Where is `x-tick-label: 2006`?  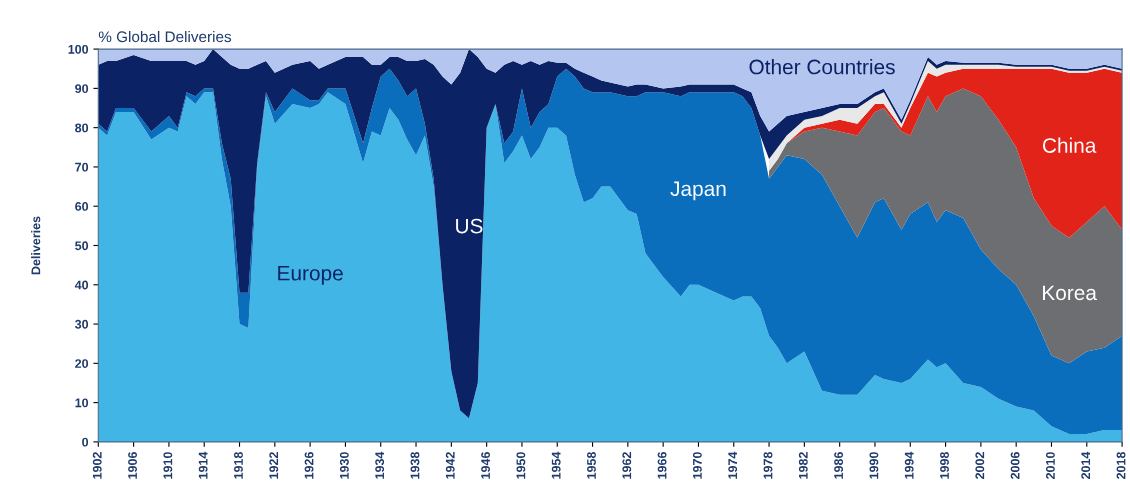
x-tick-label: 2006 is located at coordinates (1015, 465).